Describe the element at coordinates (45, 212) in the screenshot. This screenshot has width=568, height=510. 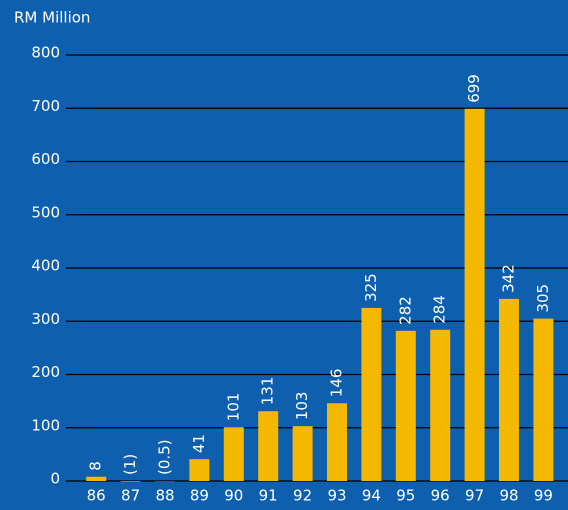
I see `y-tick-label: 500` at that location.